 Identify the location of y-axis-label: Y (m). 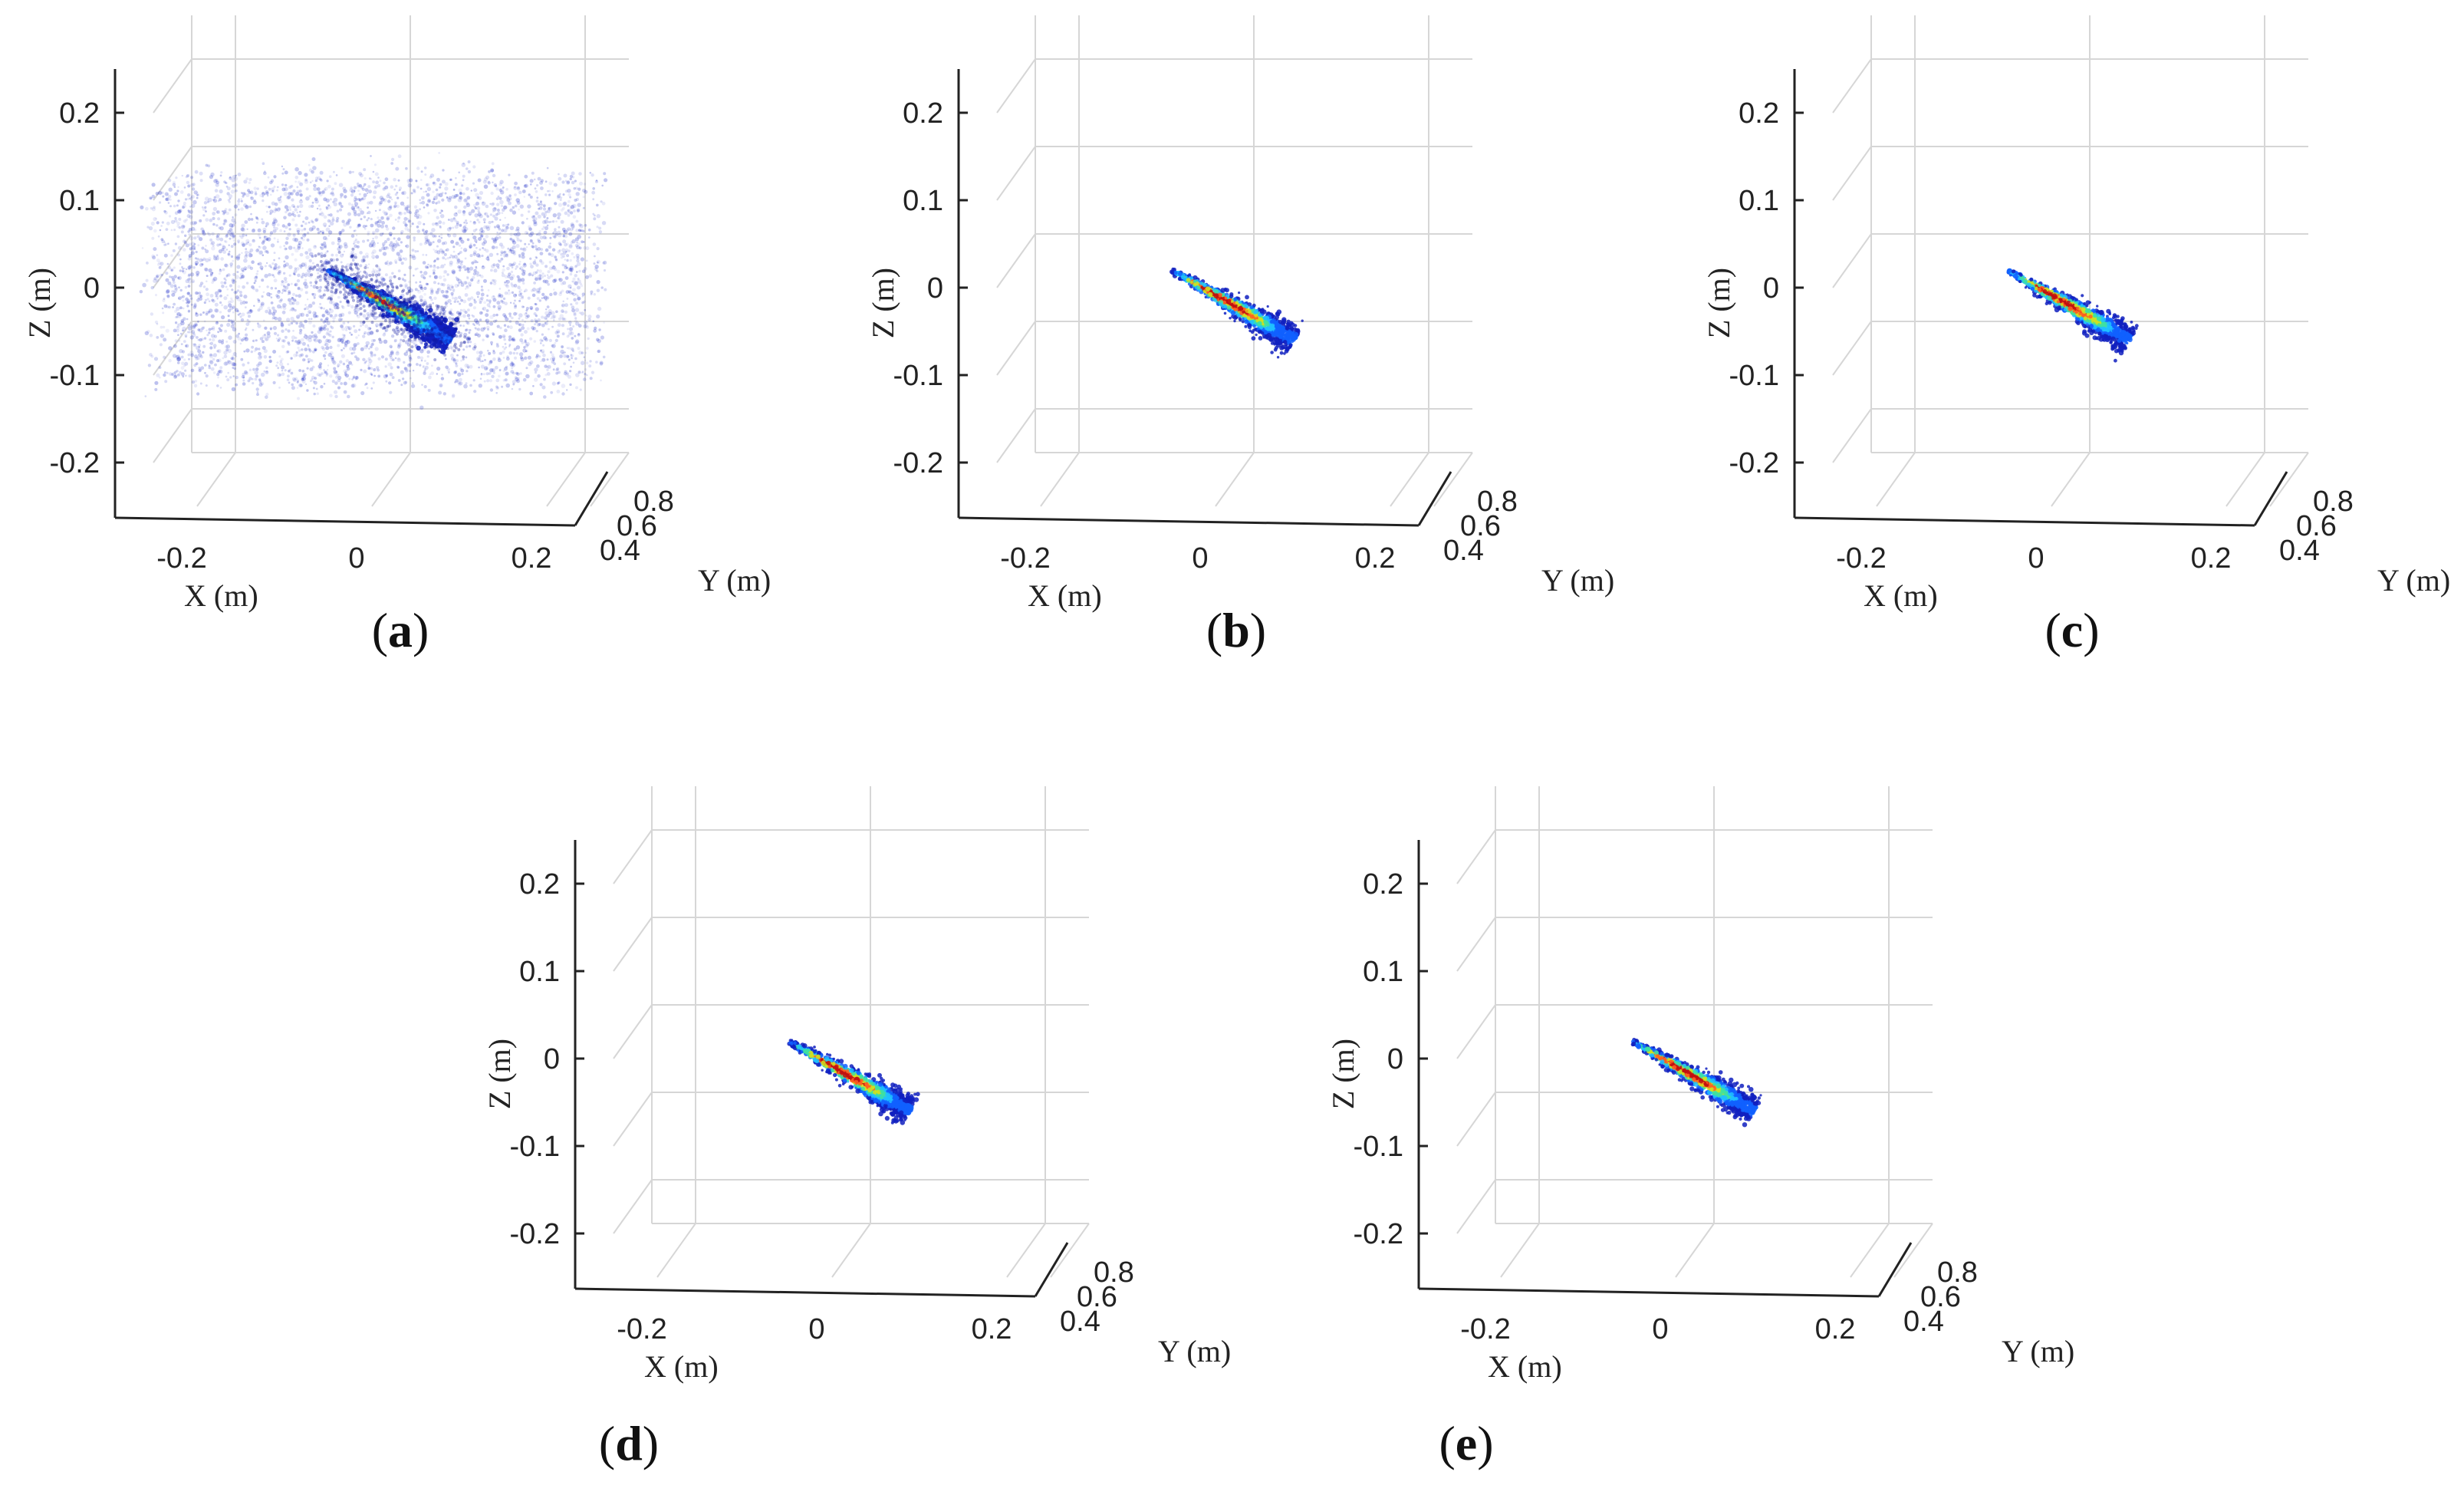
(734, 580).